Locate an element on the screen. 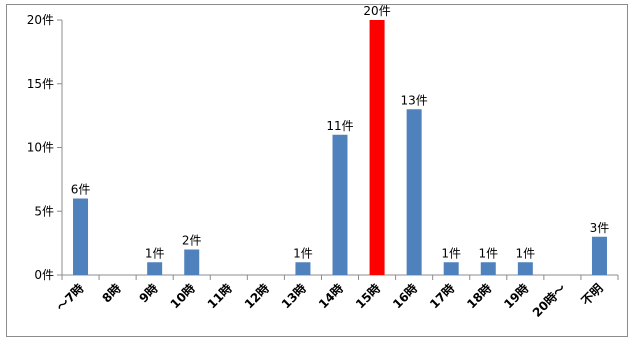 This screenshot has height=342, width=636. y-tick-label: 10件 is located at coordinates (40, 148).